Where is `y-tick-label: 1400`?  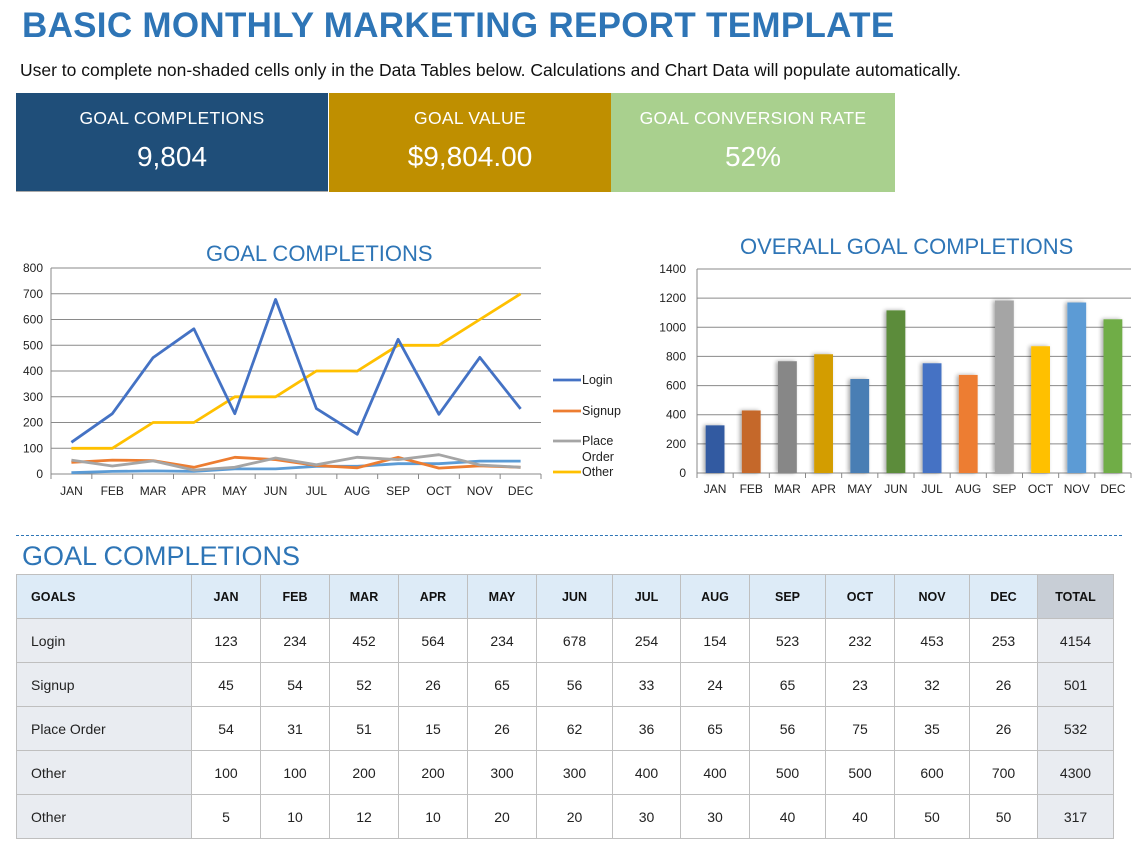 y-tick-label: 1400 is located at coordinates (672, 269).